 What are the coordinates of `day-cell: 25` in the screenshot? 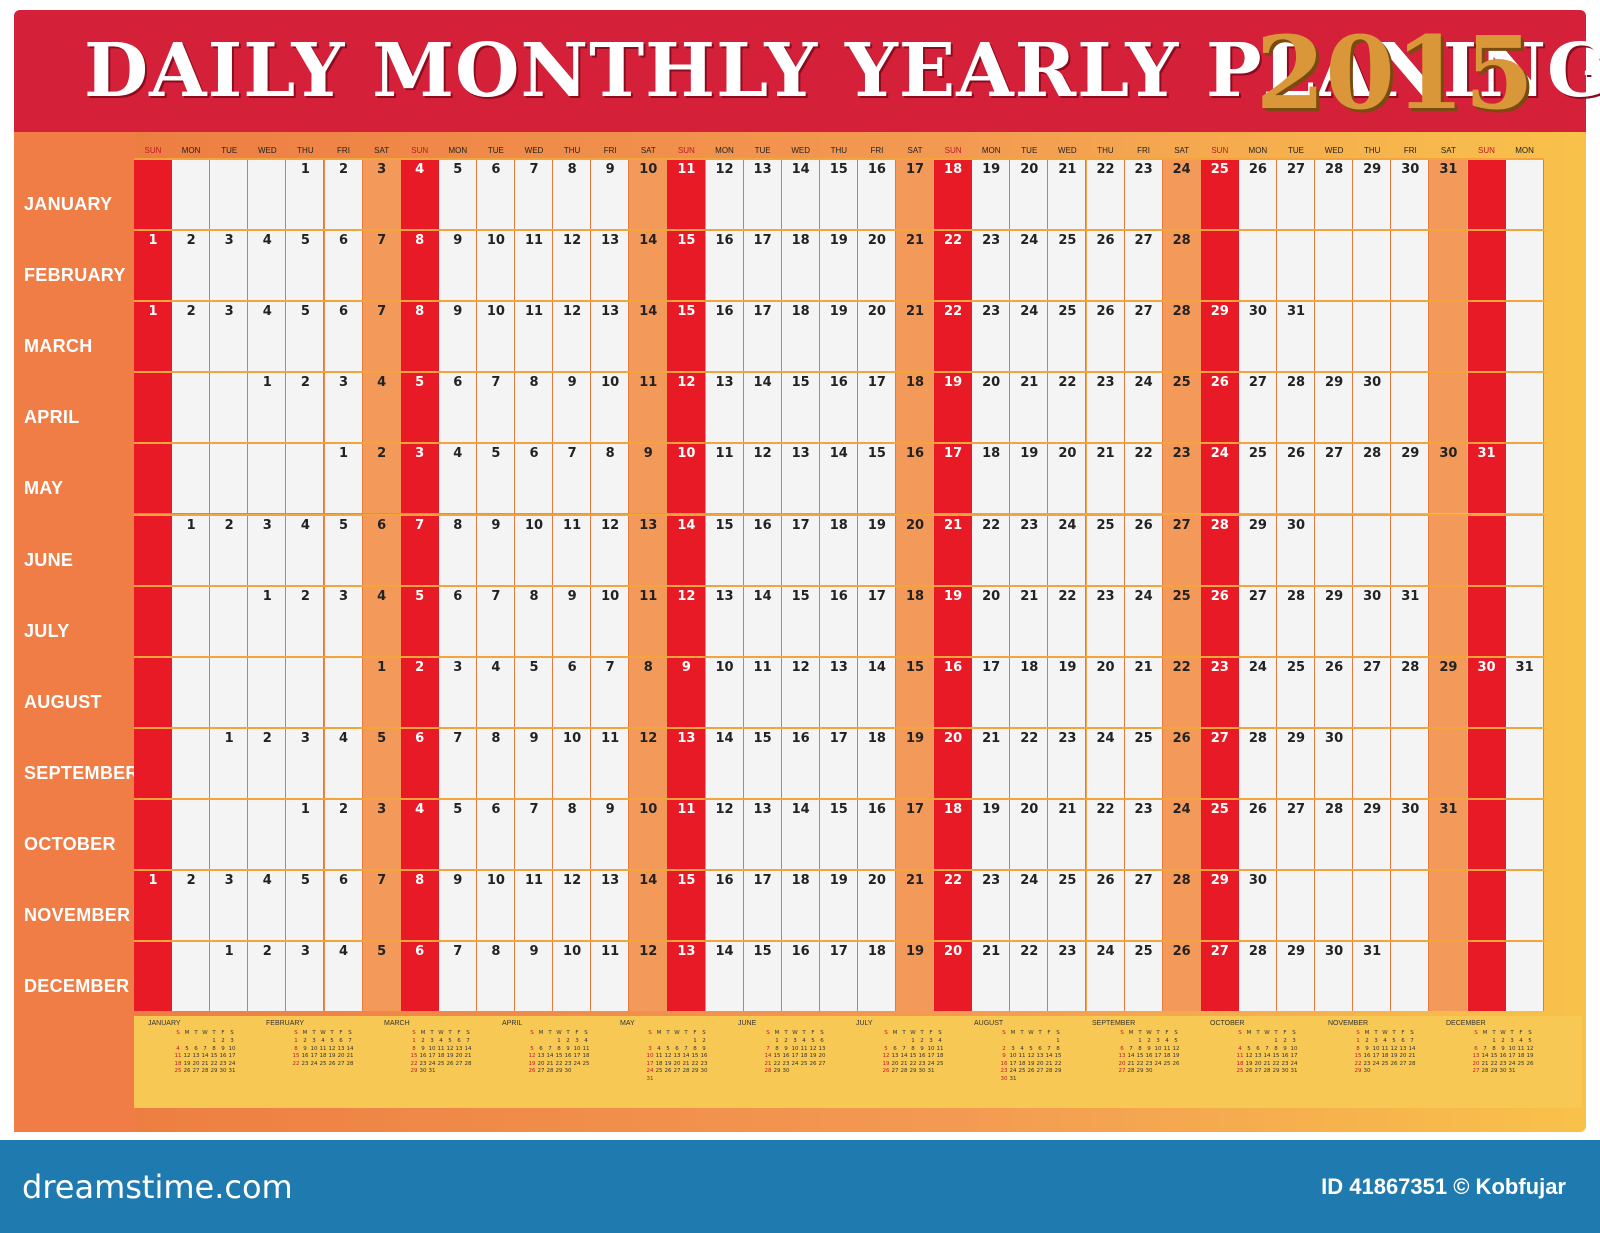 It's located at (1067, 265).